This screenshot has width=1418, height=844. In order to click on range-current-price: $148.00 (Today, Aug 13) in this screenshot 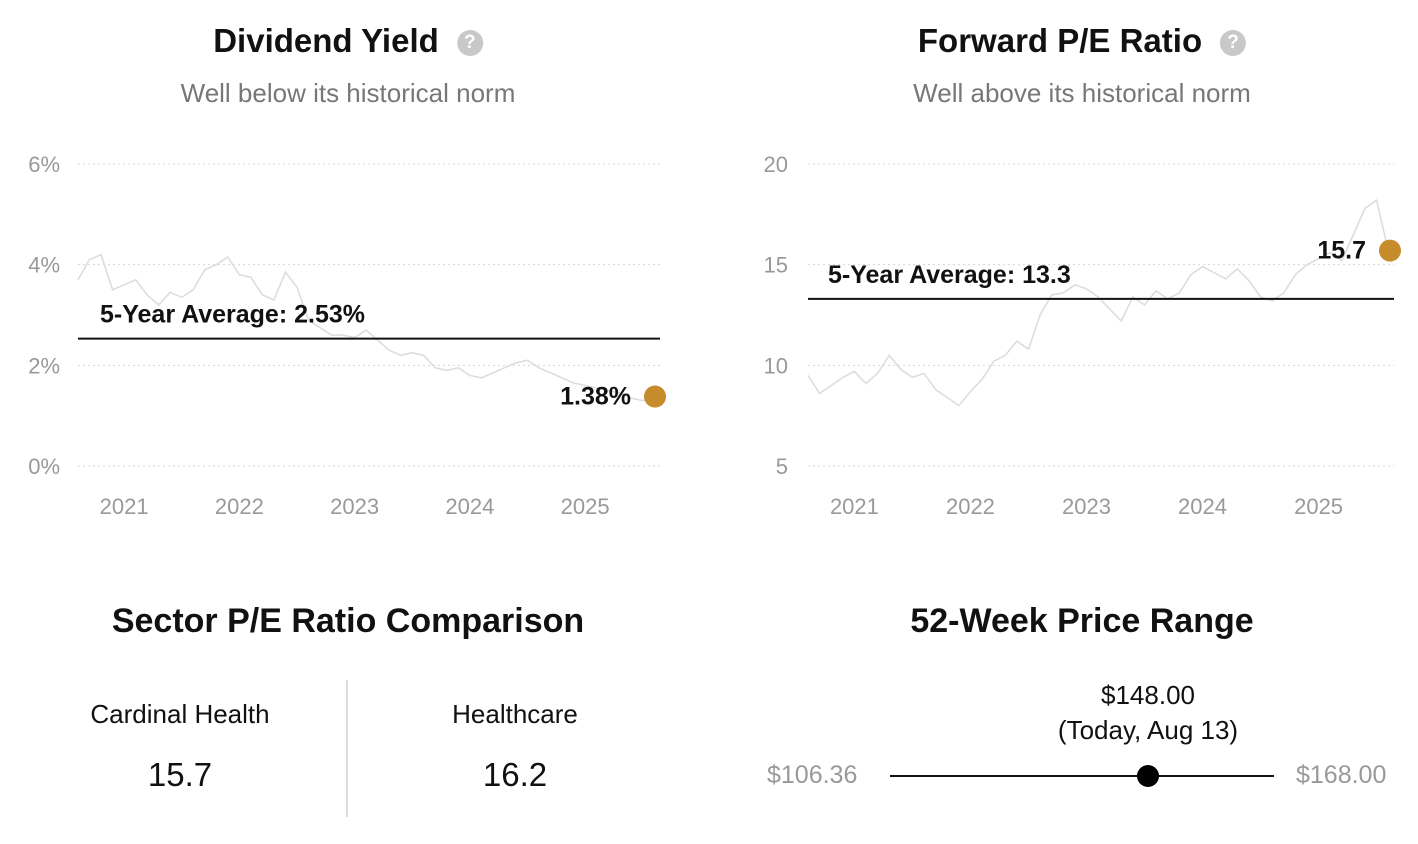, I will do `click(1148, 713)`.